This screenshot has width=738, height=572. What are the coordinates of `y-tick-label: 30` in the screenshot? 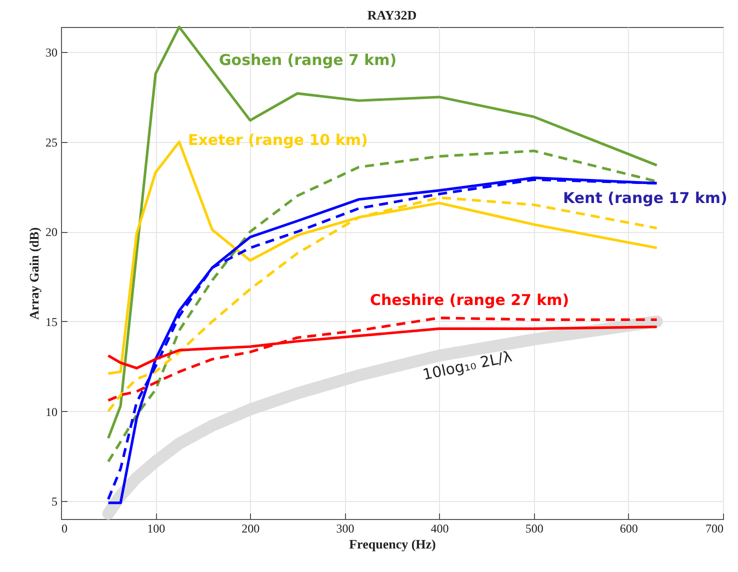 It's located at (52, 53).